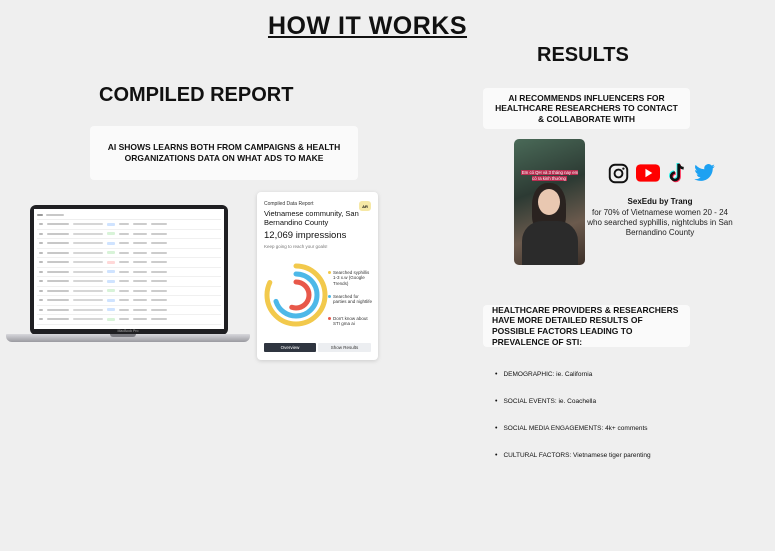 This screenshot has height=551, width=775. Describe the element at coordinates (550, 243) in the screenshot. I see `person-body` at that location.